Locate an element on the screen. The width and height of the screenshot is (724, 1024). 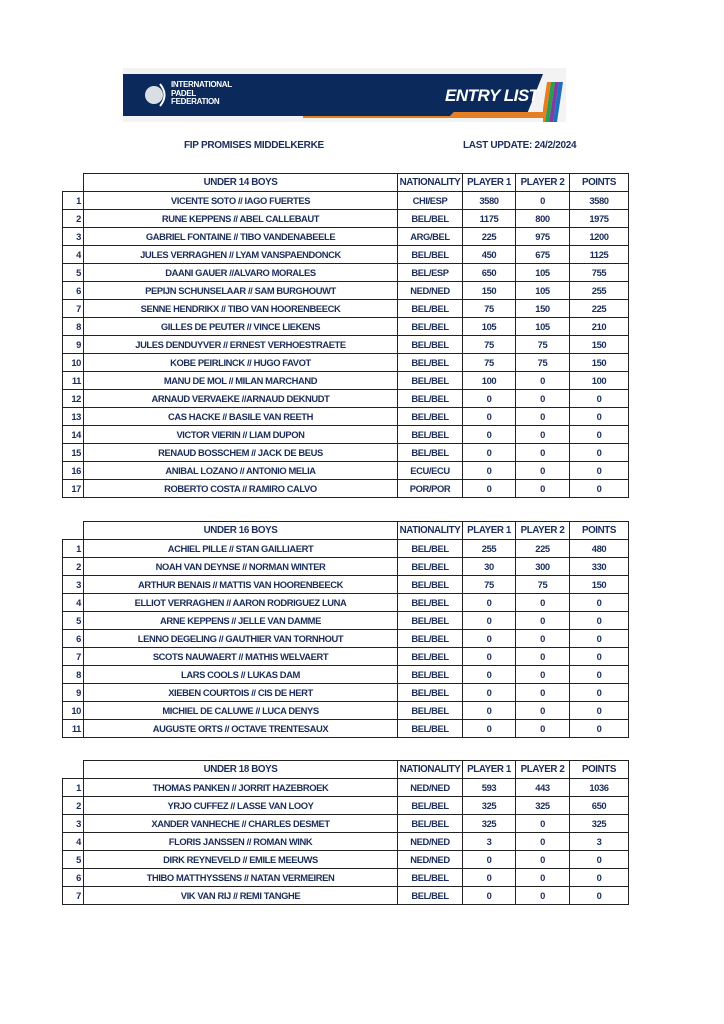
team-cell: SCOTS NAUWAERT // MATHIS WELVAERT is located at coordinates (240, 656).